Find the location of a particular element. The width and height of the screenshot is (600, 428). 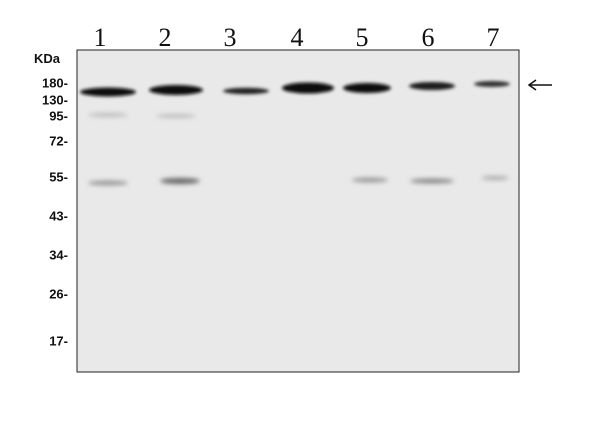

marker-label: 26- is located at coordinates (58, 293).